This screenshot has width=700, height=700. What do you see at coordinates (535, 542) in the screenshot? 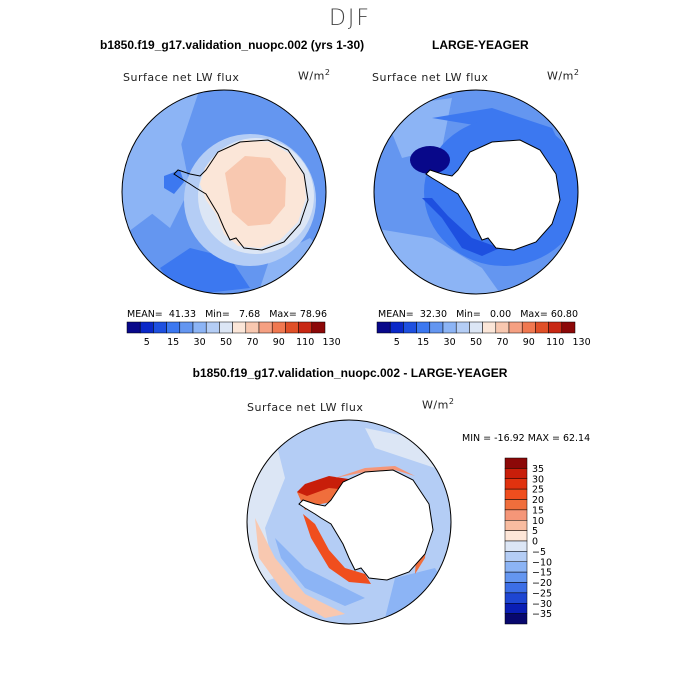
I see `diff-colorbar-tick-label: 0` at bounding box center [535, 542].